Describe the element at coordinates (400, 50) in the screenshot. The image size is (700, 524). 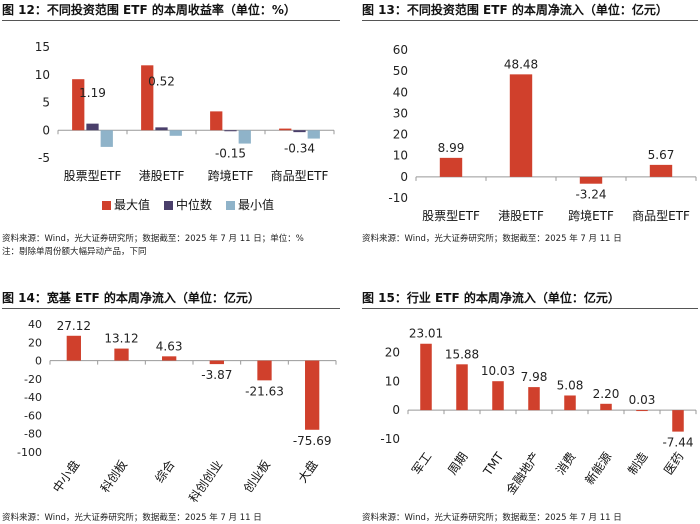
I see `y-tick-label: 60` at that location.